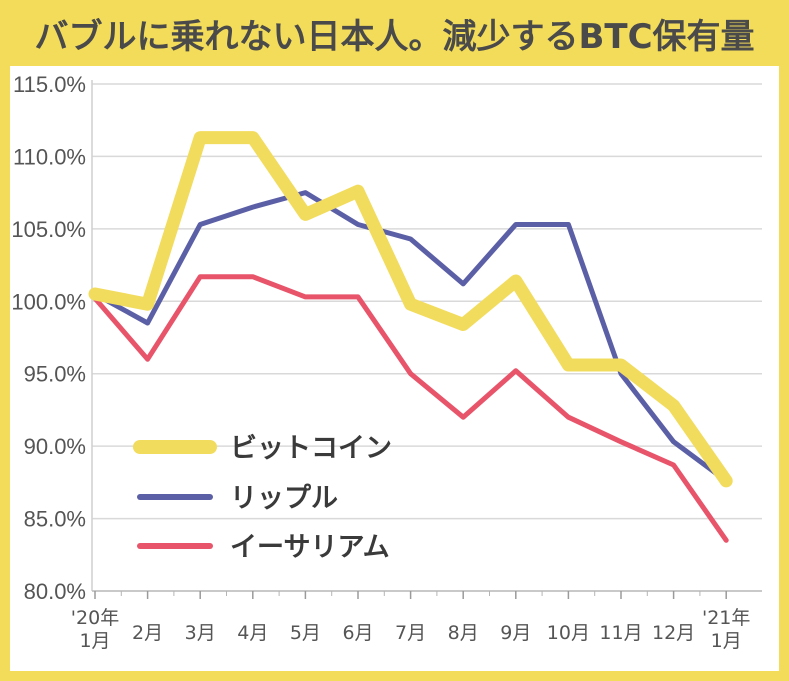  I want to click on x-tick-label: 2月, so click(147, 633).